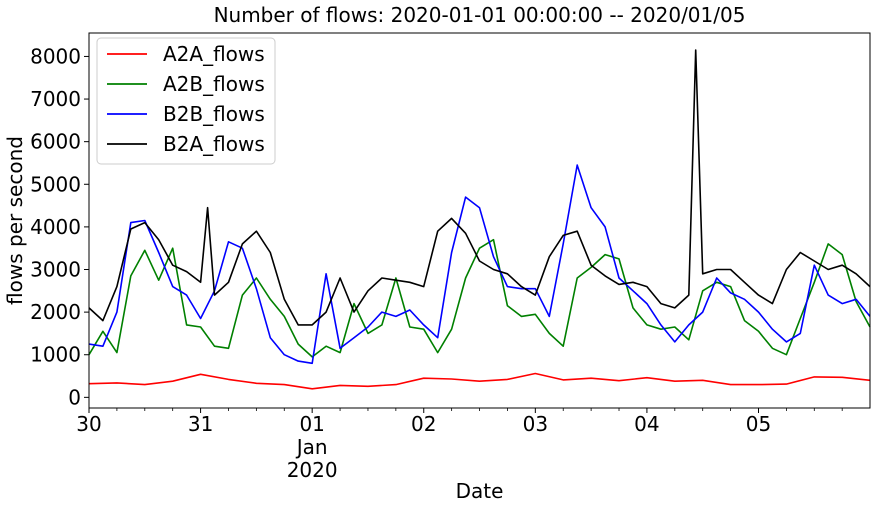 The width and height of the screenshot is (876, 508). I want to click on x-tick-label: 04, so click(646, 424).